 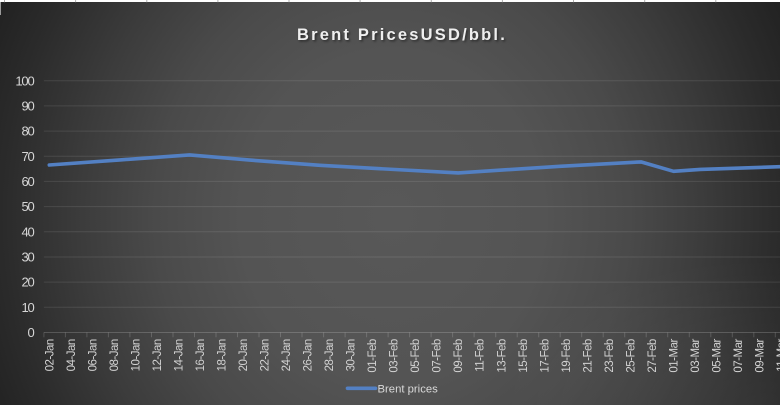 What do you see at coordinates (137, 355) in the screenshot?
I see `svg-text: 10-Jan` at bounding box center [137, 355].